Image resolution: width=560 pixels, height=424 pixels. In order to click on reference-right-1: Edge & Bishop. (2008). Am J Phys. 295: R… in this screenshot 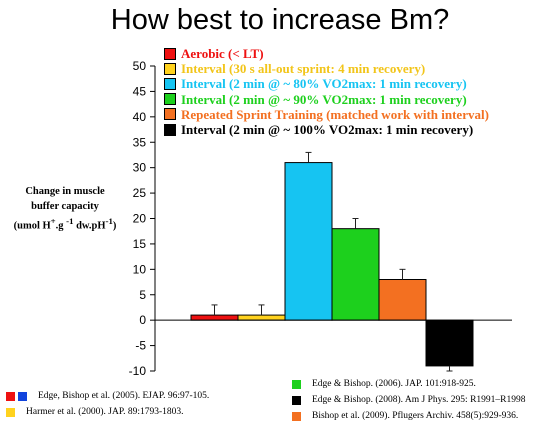, I will do `click(409, 400)`.